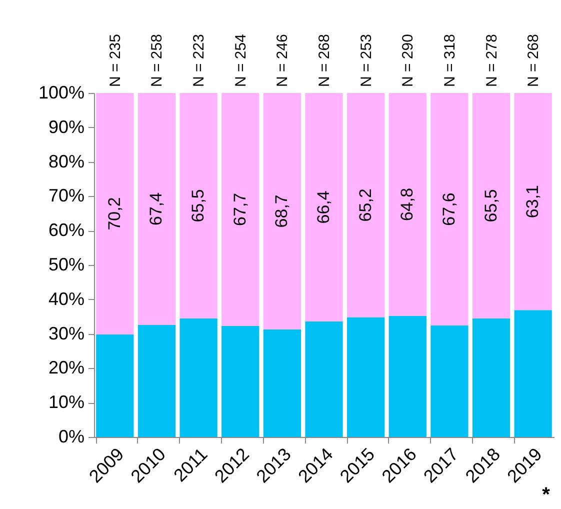 The height and width of the screenshot is (509, 561). I want to click on y-tick-label: 60%, so click(66, 230).